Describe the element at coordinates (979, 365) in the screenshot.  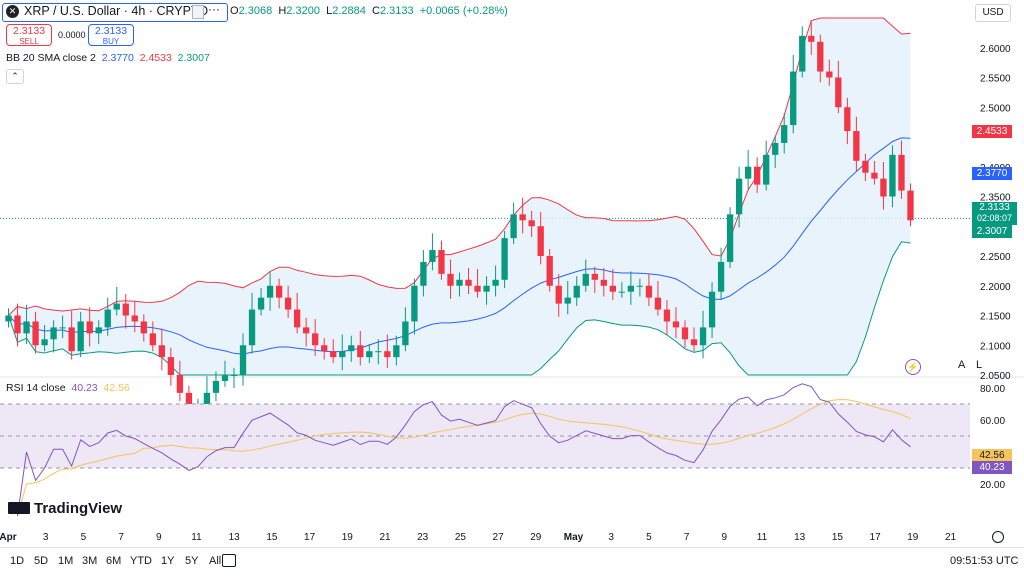
I see `scale-l-button: L` at that location.